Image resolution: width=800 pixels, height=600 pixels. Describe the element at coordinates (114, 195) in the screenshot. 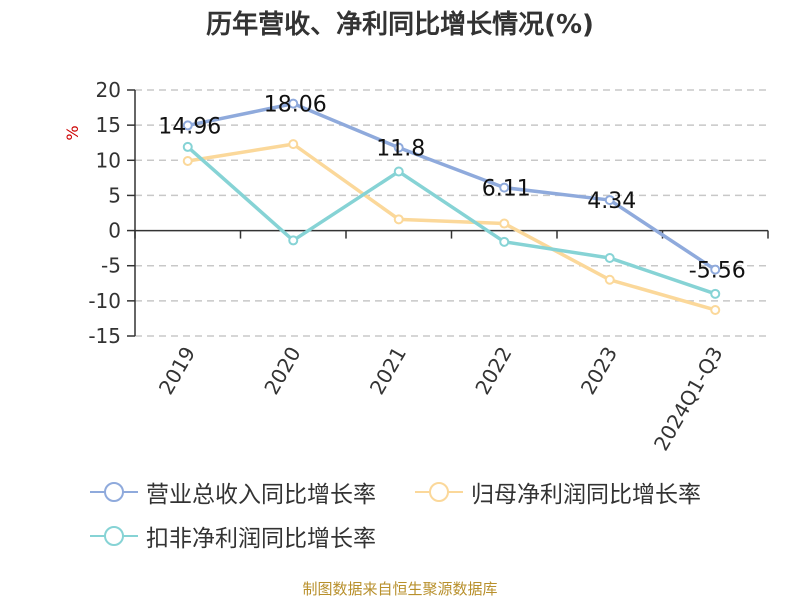

I see `y-tick-label: 5` at that location.